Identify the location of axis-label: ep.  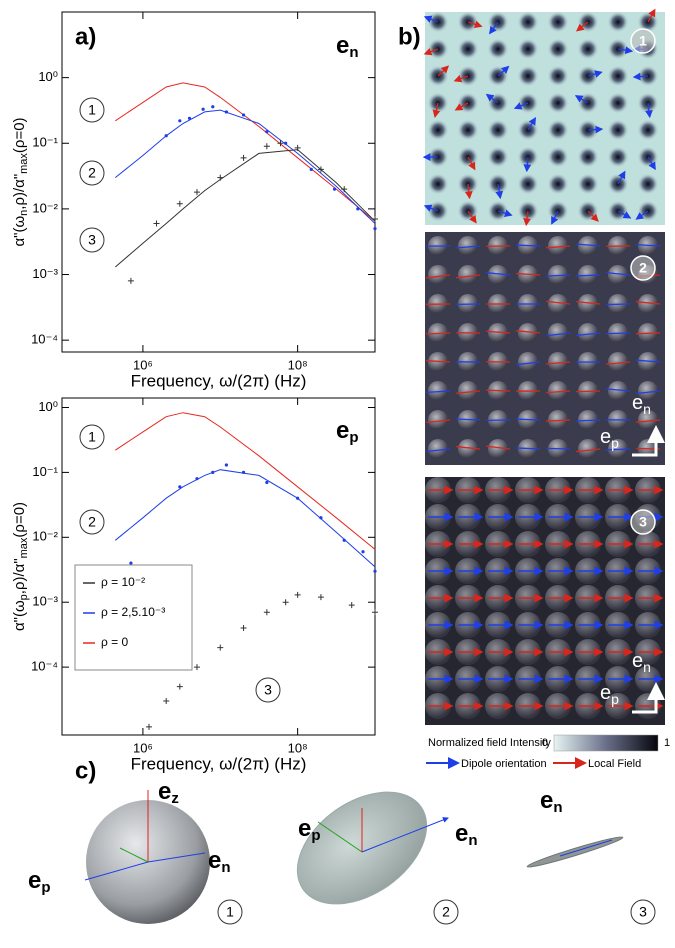
(609, 438).